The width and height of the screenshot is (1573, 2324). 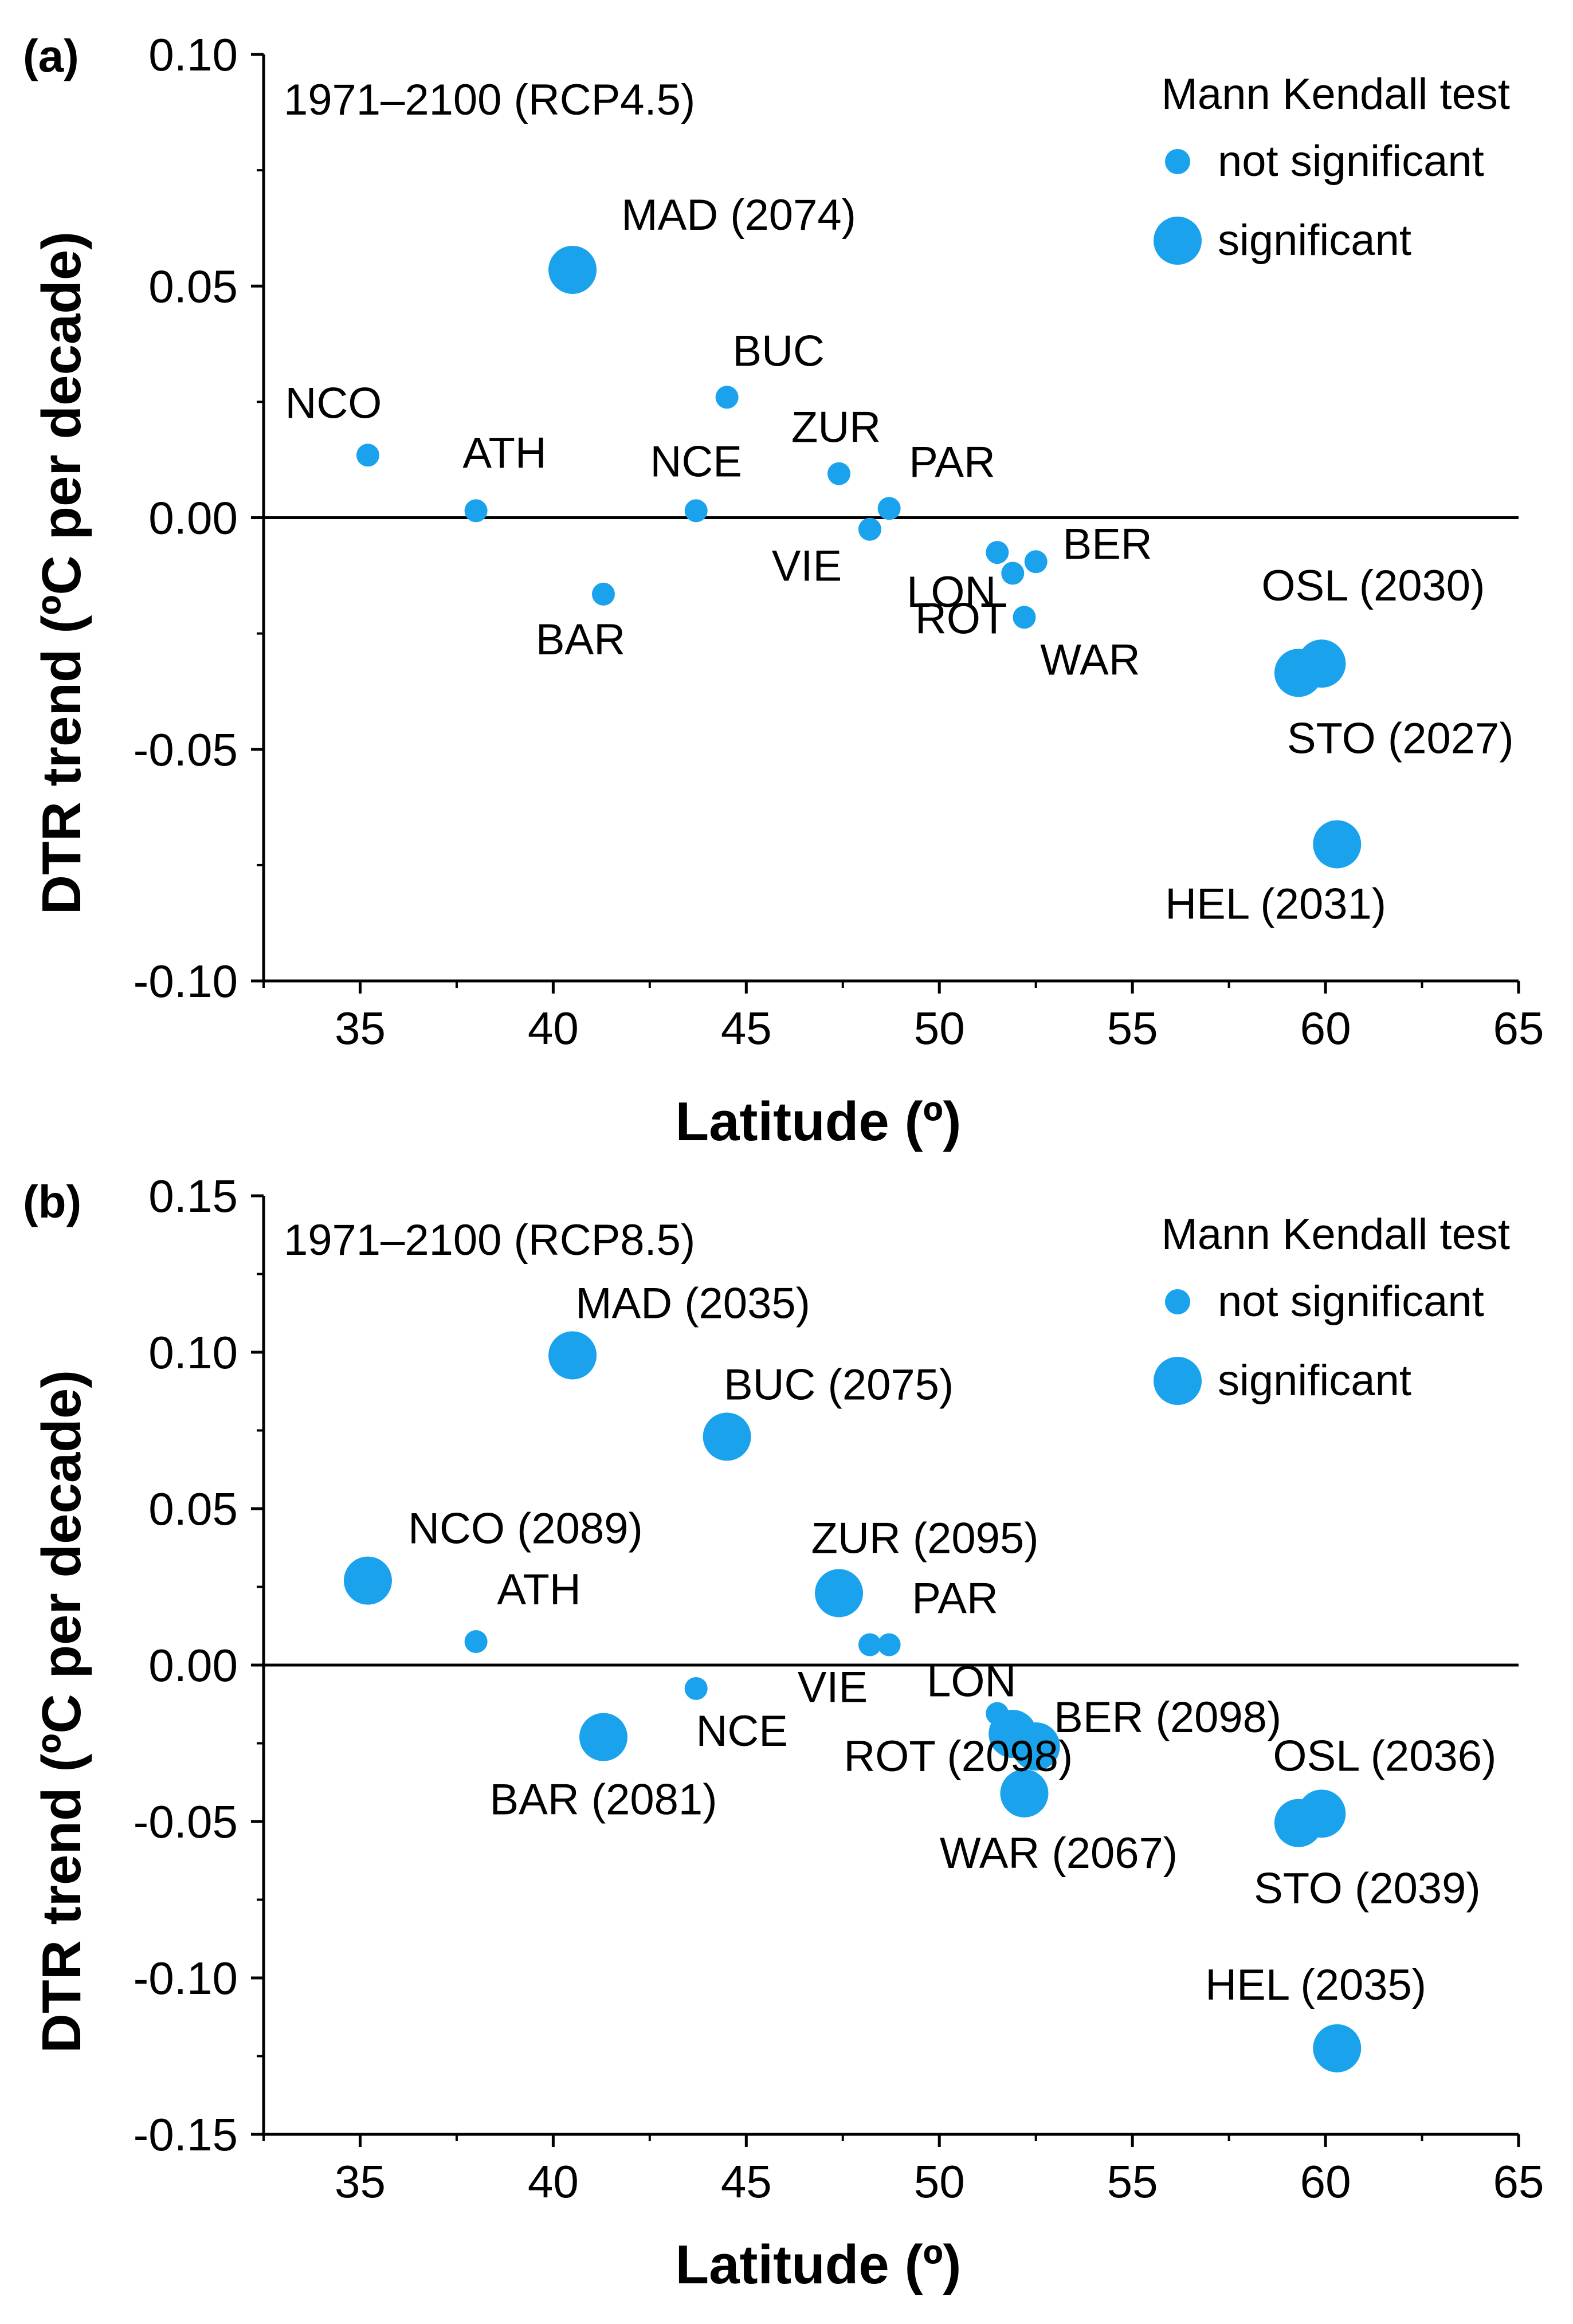 What do you see at coordinates (1036, 562) in the screenshot?
I see `panel-a-point-ber` at bounding box center [1036, 562].